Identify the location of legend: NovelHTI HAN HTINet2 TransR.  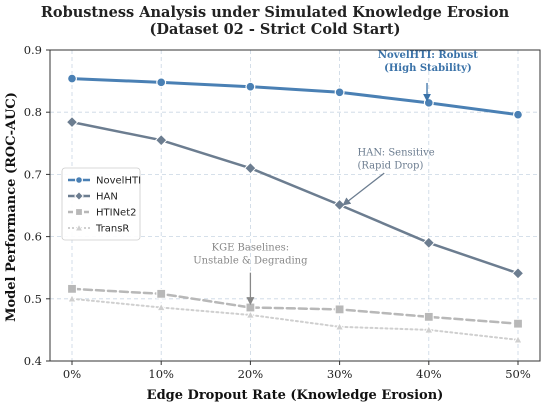
(101, 204).